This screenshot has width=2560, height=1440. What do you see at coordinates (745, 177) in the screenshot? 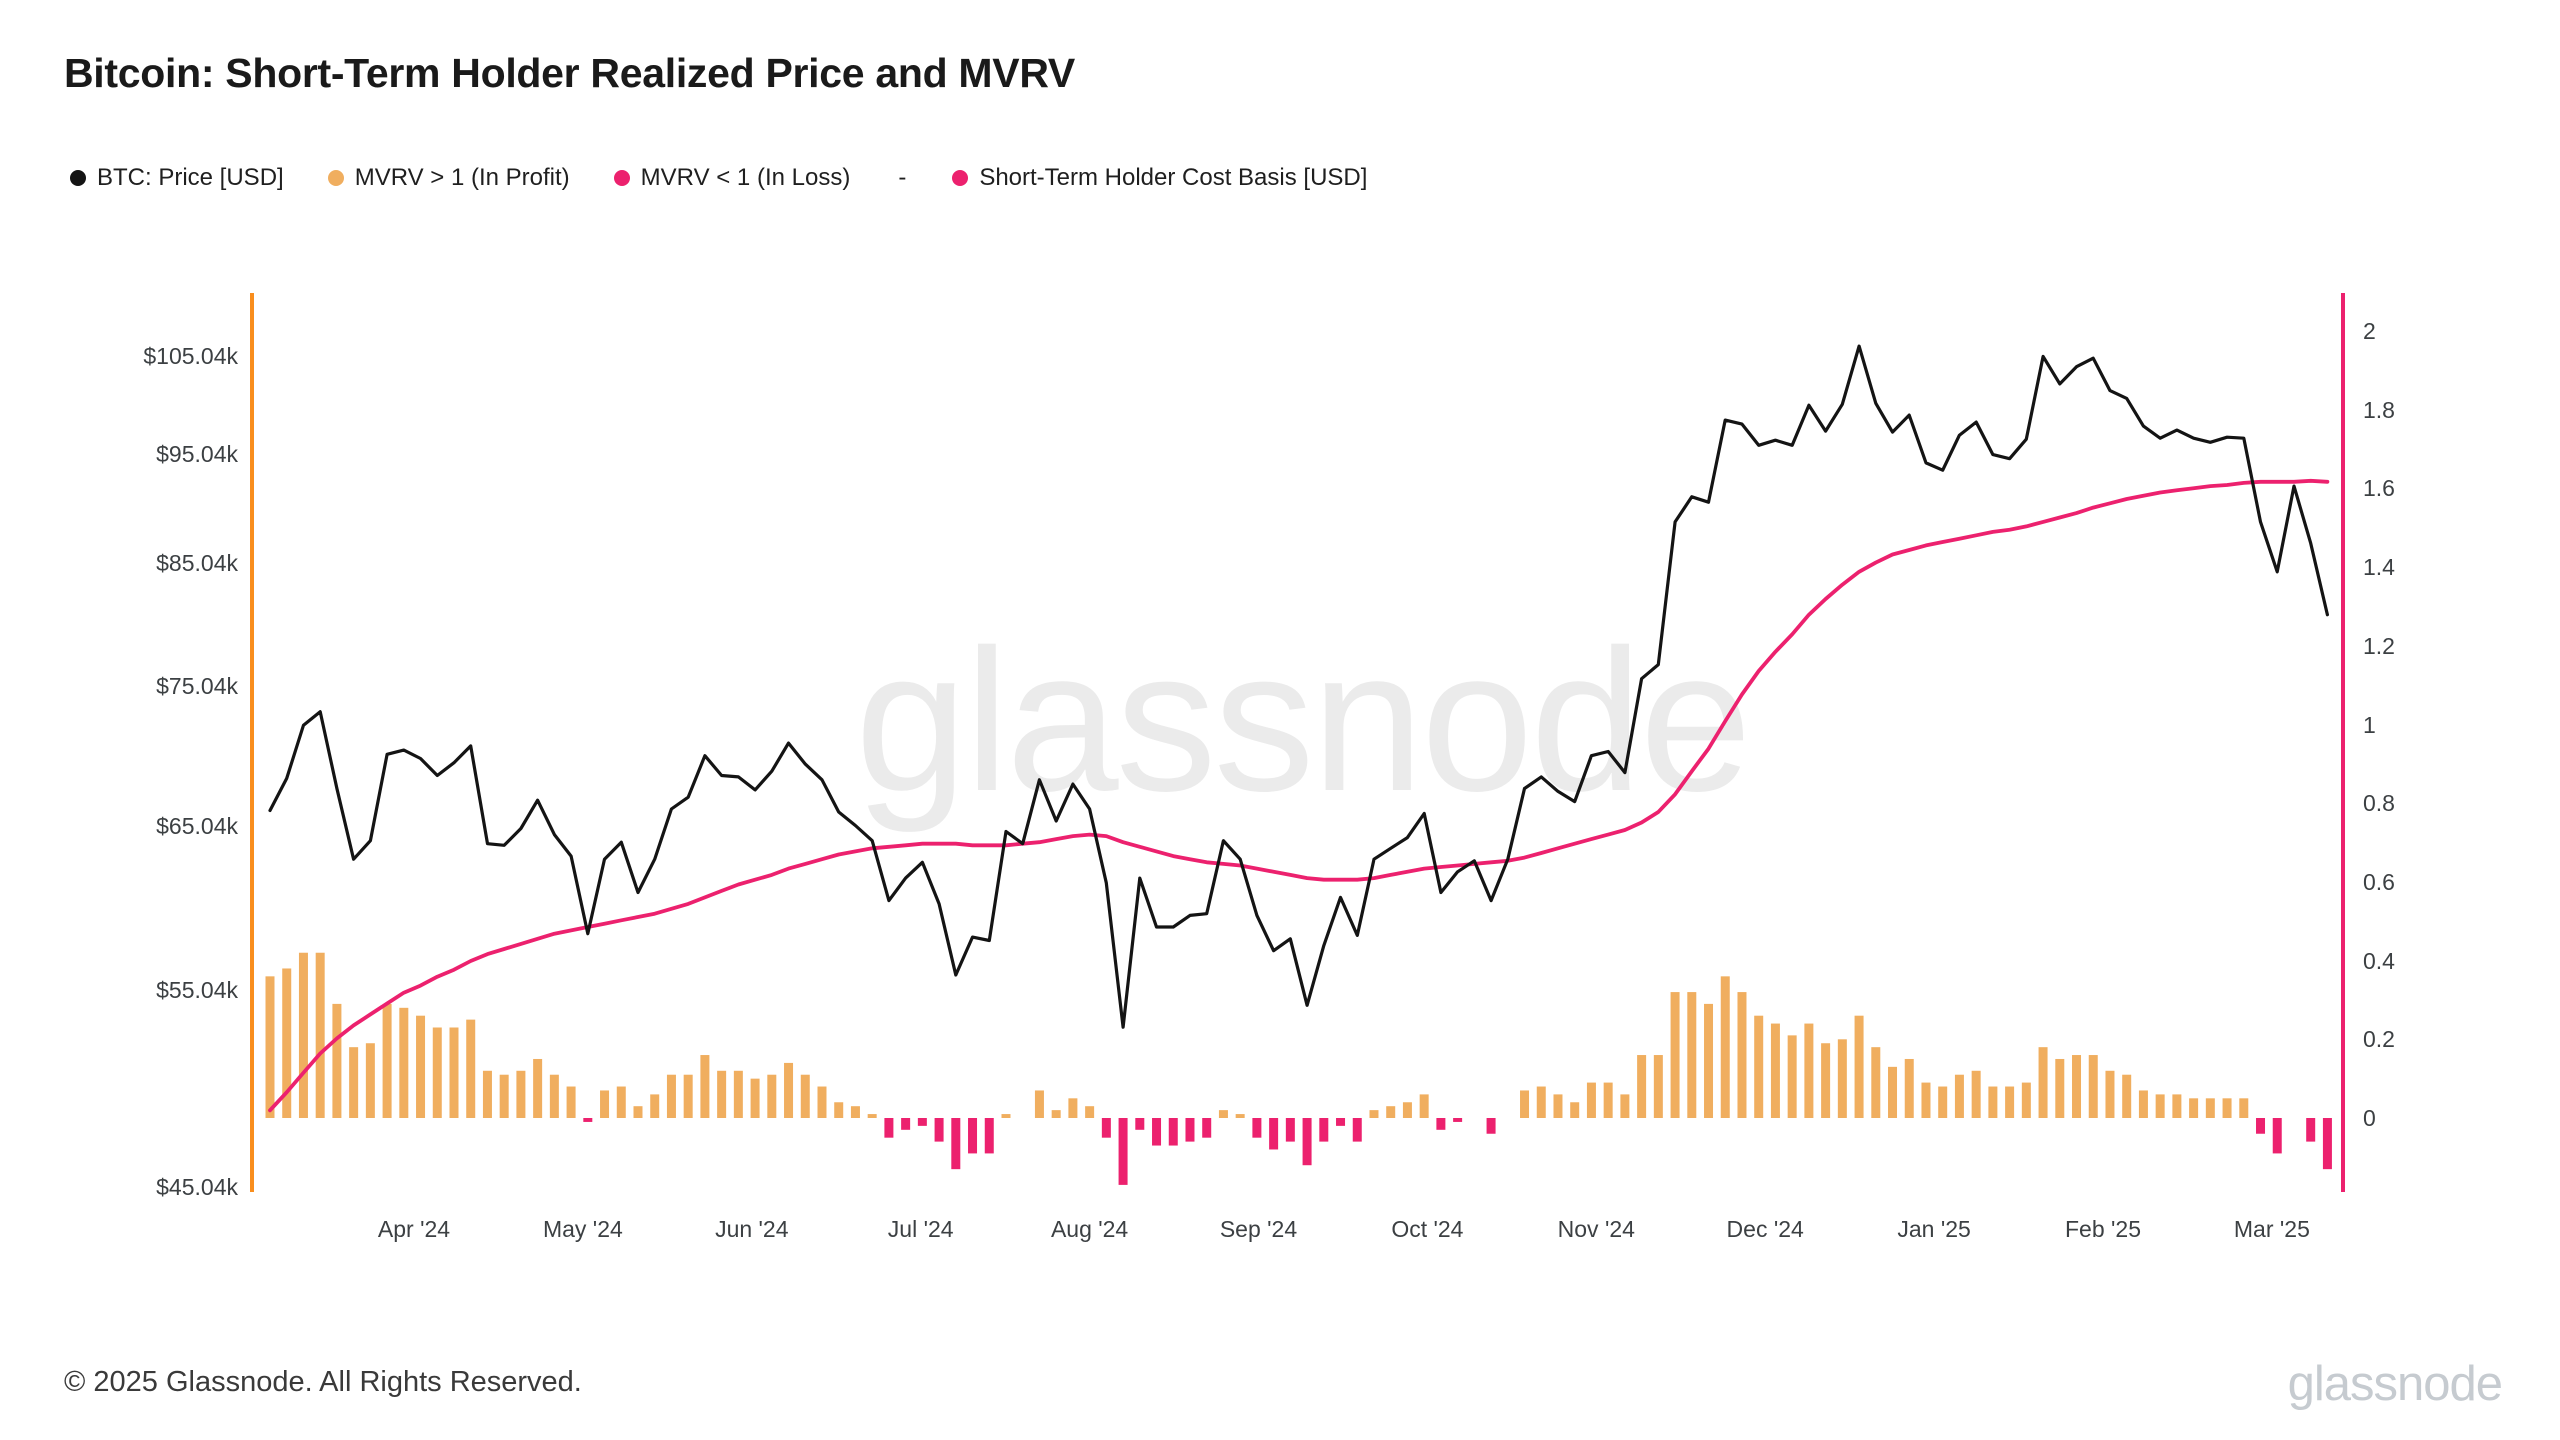
I see `legend-label: MVRV < 1 (In Loss)` at bounding box center [745, 177].